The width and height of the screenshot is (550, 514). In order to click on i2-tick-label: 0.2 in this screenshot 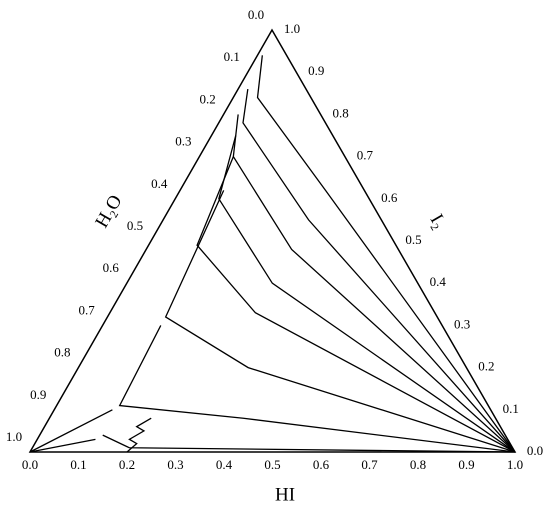, I will do `click(486, 366)`.